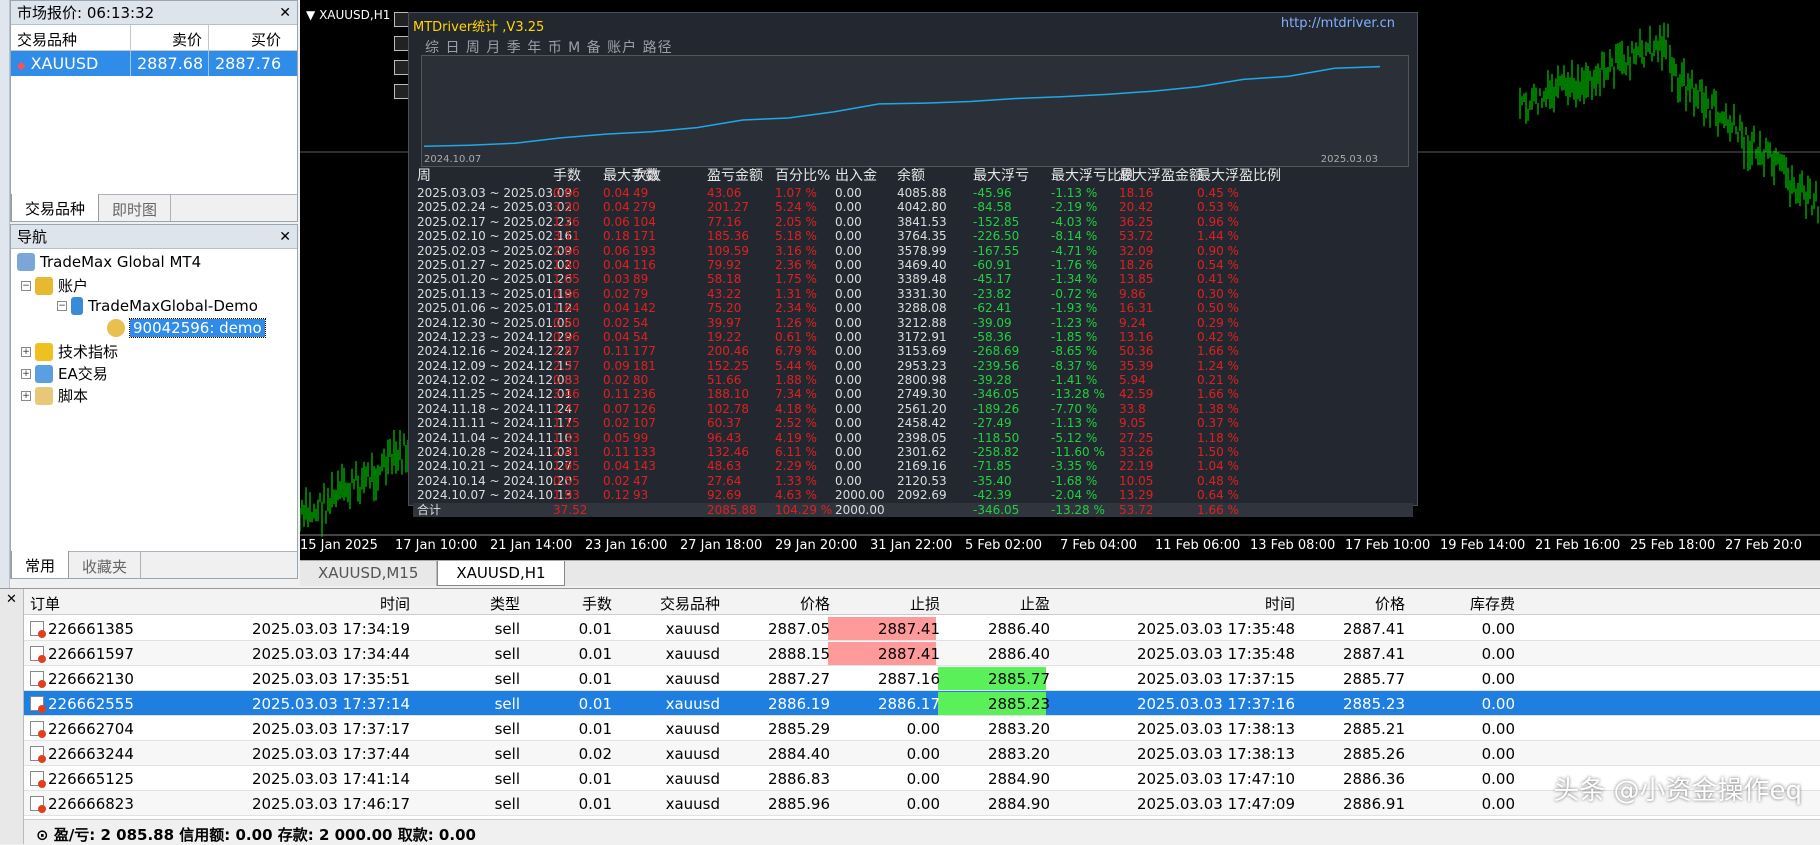 The width and height of the screenshot is (1820, 845). I want to click on stats-cell: 1.65, so click(566, 466).